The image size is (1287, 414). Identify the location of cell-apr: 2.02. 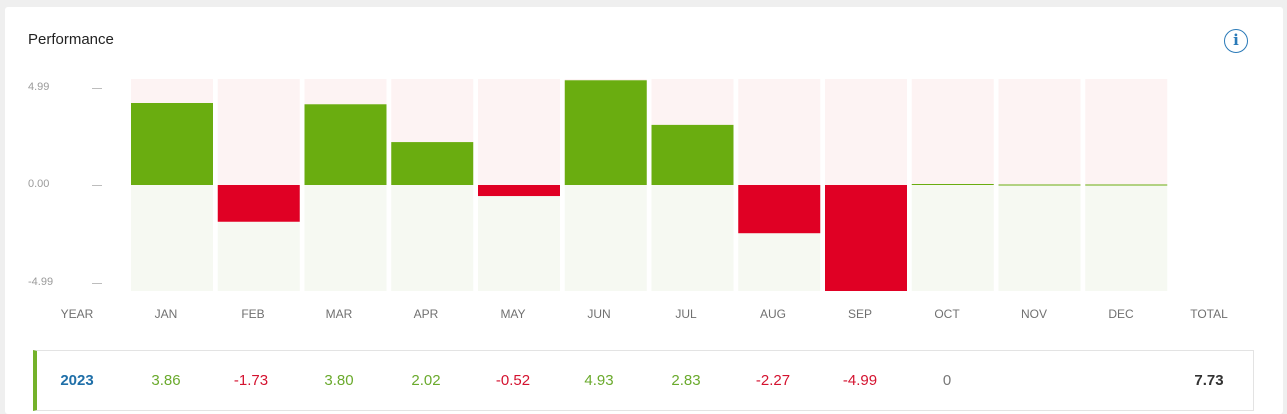
(426, 380).